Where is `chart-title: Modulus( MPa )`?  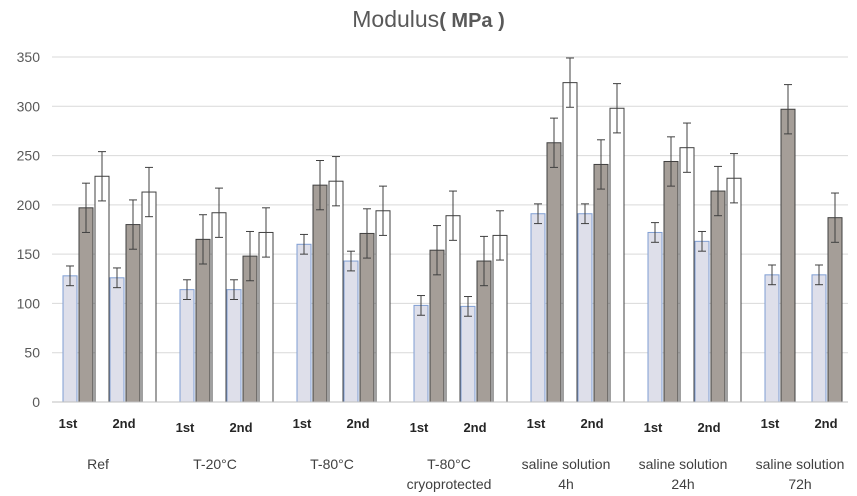 chart-title: Modulus( MPa ) is located at coordinates (428, 19).